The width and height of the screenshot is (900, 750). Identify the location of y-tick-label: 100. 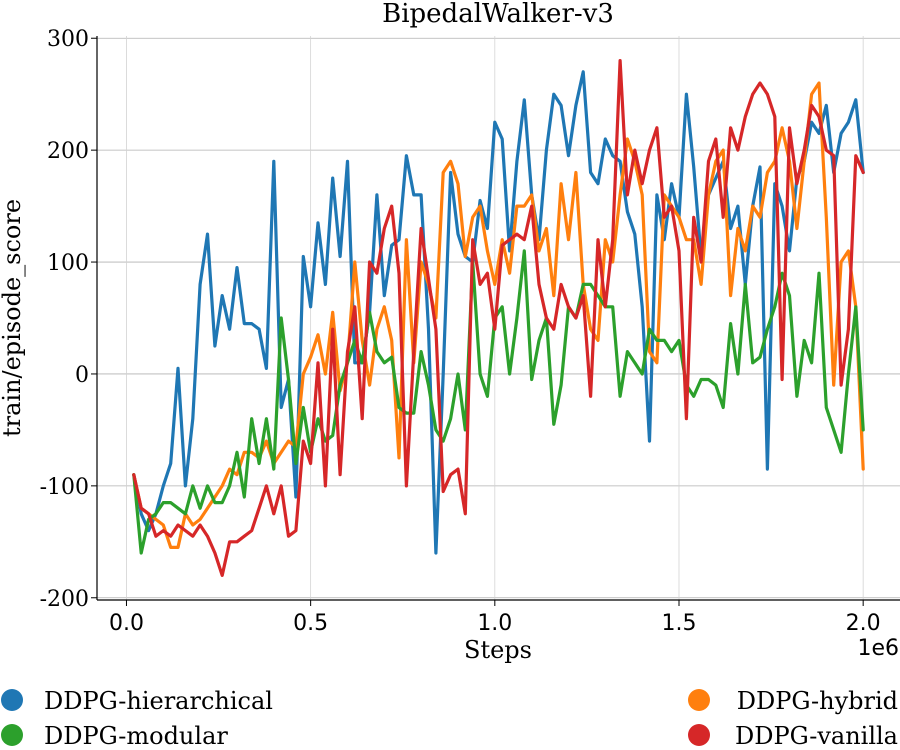
(68, 263).